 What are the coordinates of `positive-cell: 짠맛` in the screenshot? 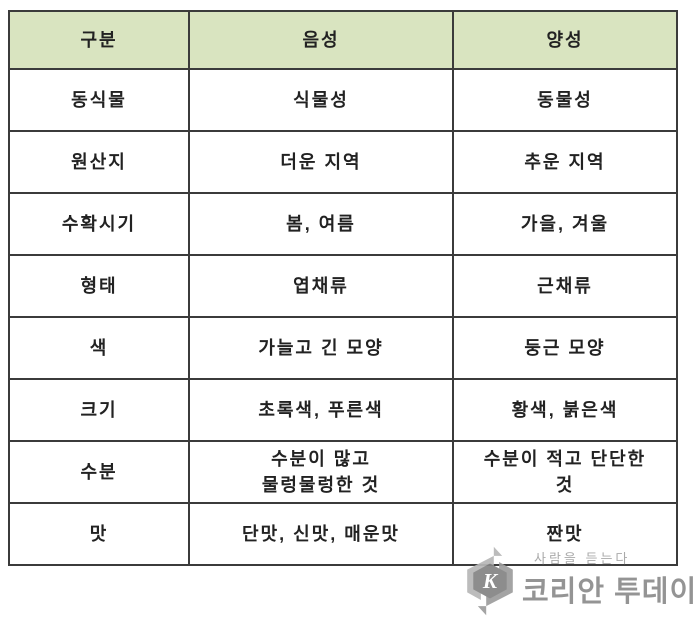 It's located at (565, 534).